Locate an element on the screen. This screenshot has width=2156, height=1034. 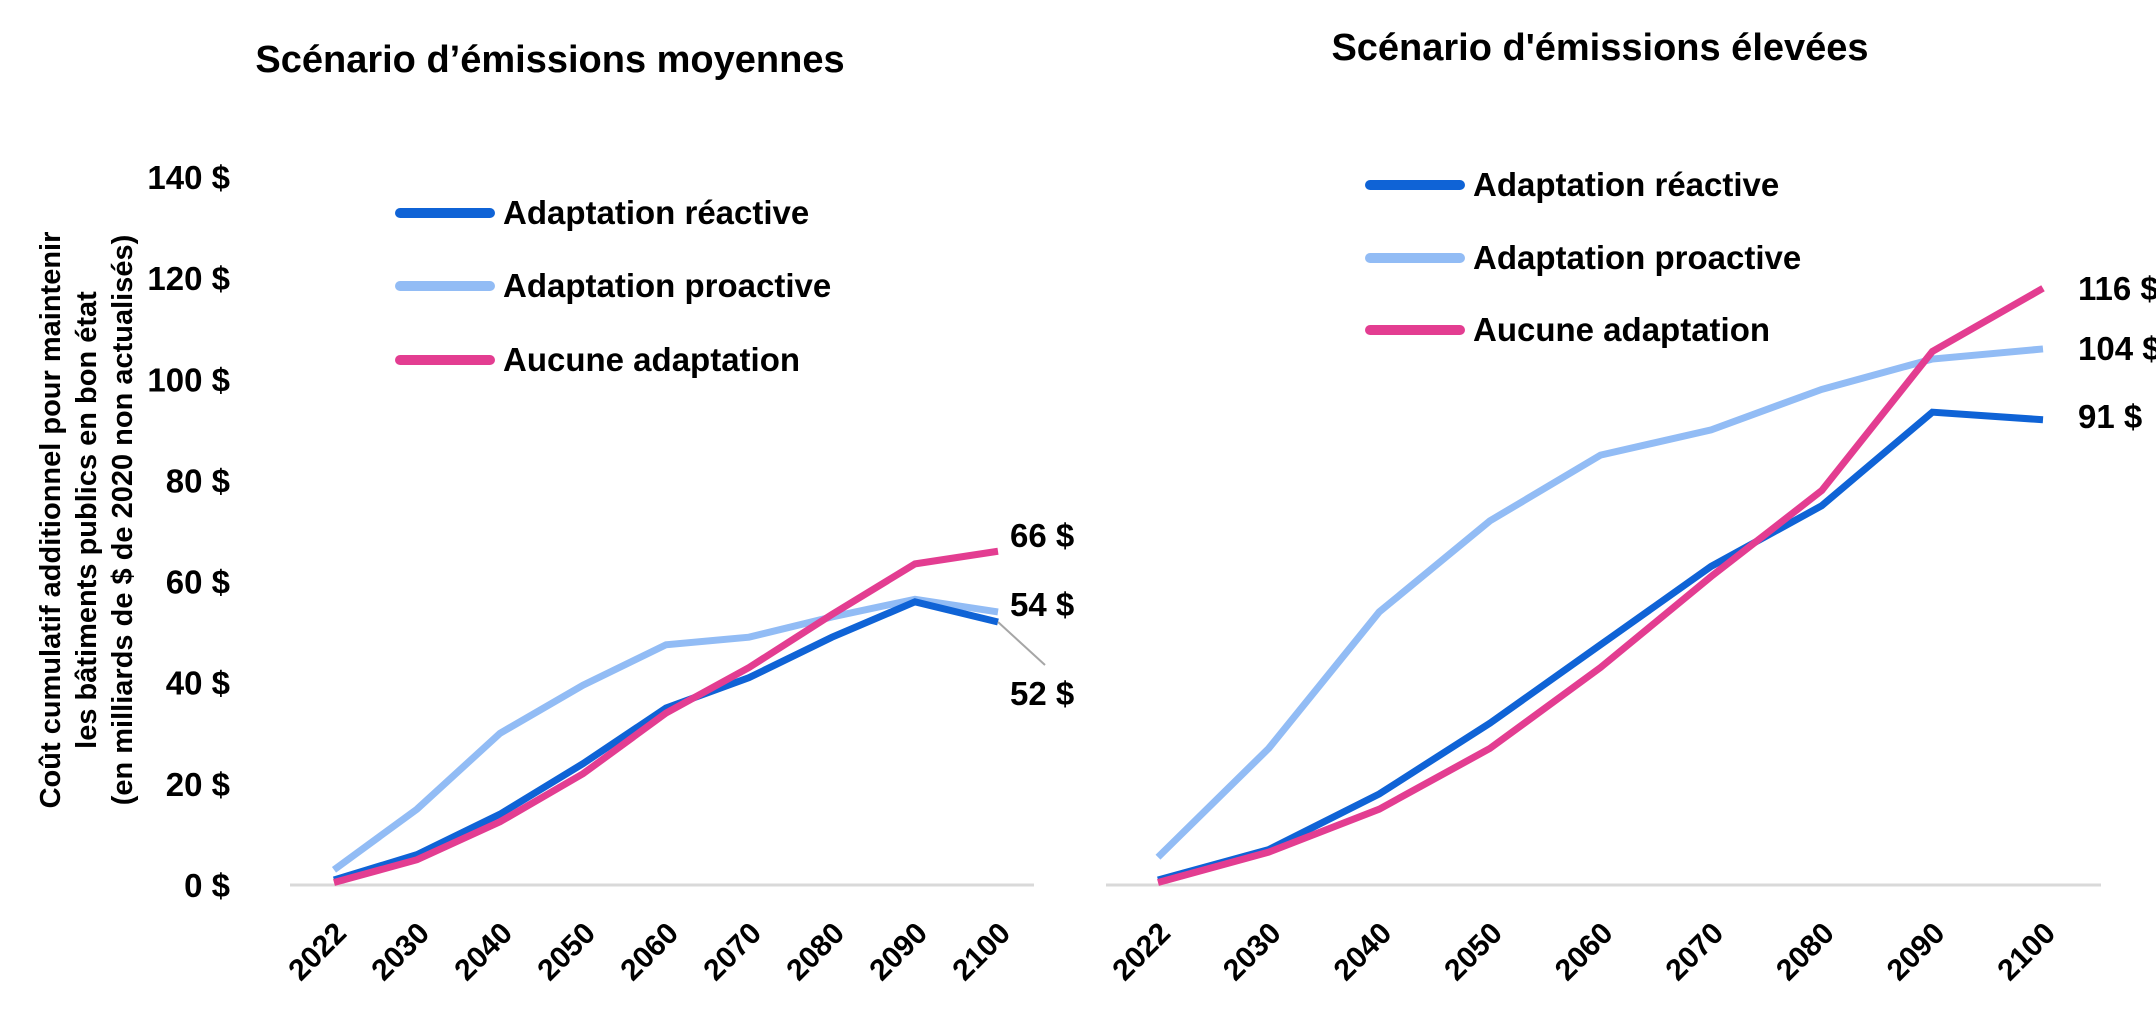
data-label-proactive: 54 $ is located at coordinates (1042, 604).